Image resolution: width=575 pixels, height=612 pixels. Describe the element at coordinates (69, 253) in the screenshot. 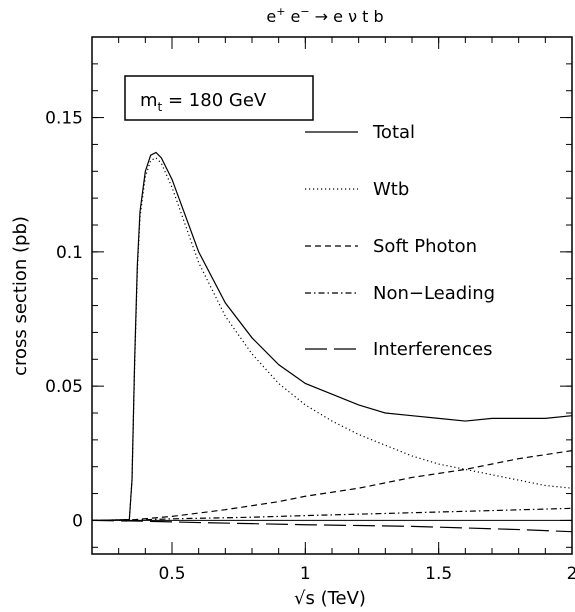

I see `y-tick-label: 0.1` at that location.